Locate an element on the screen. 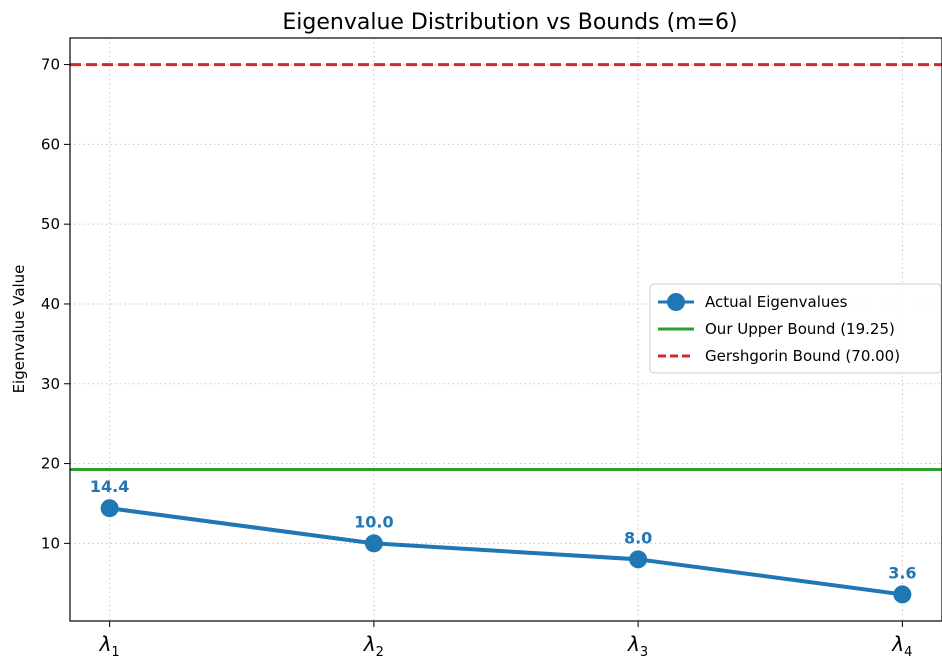  data-label: 8.0 is located at coordinates (638, 537).